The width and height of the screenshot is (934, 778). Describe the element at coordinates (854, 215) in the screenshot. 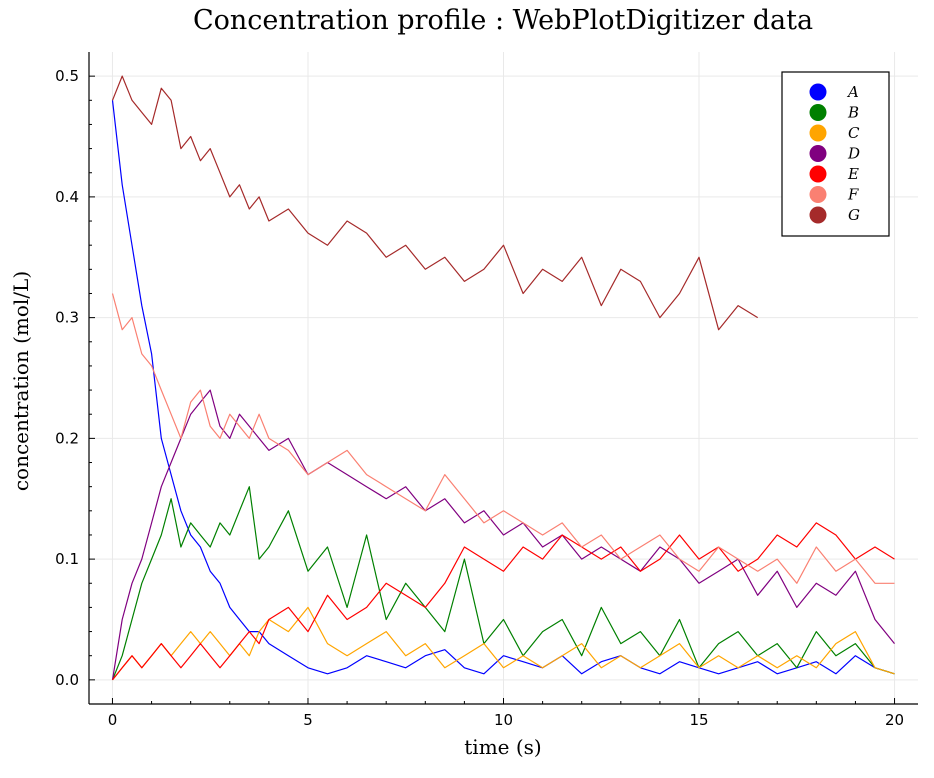

I see `legend-label-G: G` at that location.